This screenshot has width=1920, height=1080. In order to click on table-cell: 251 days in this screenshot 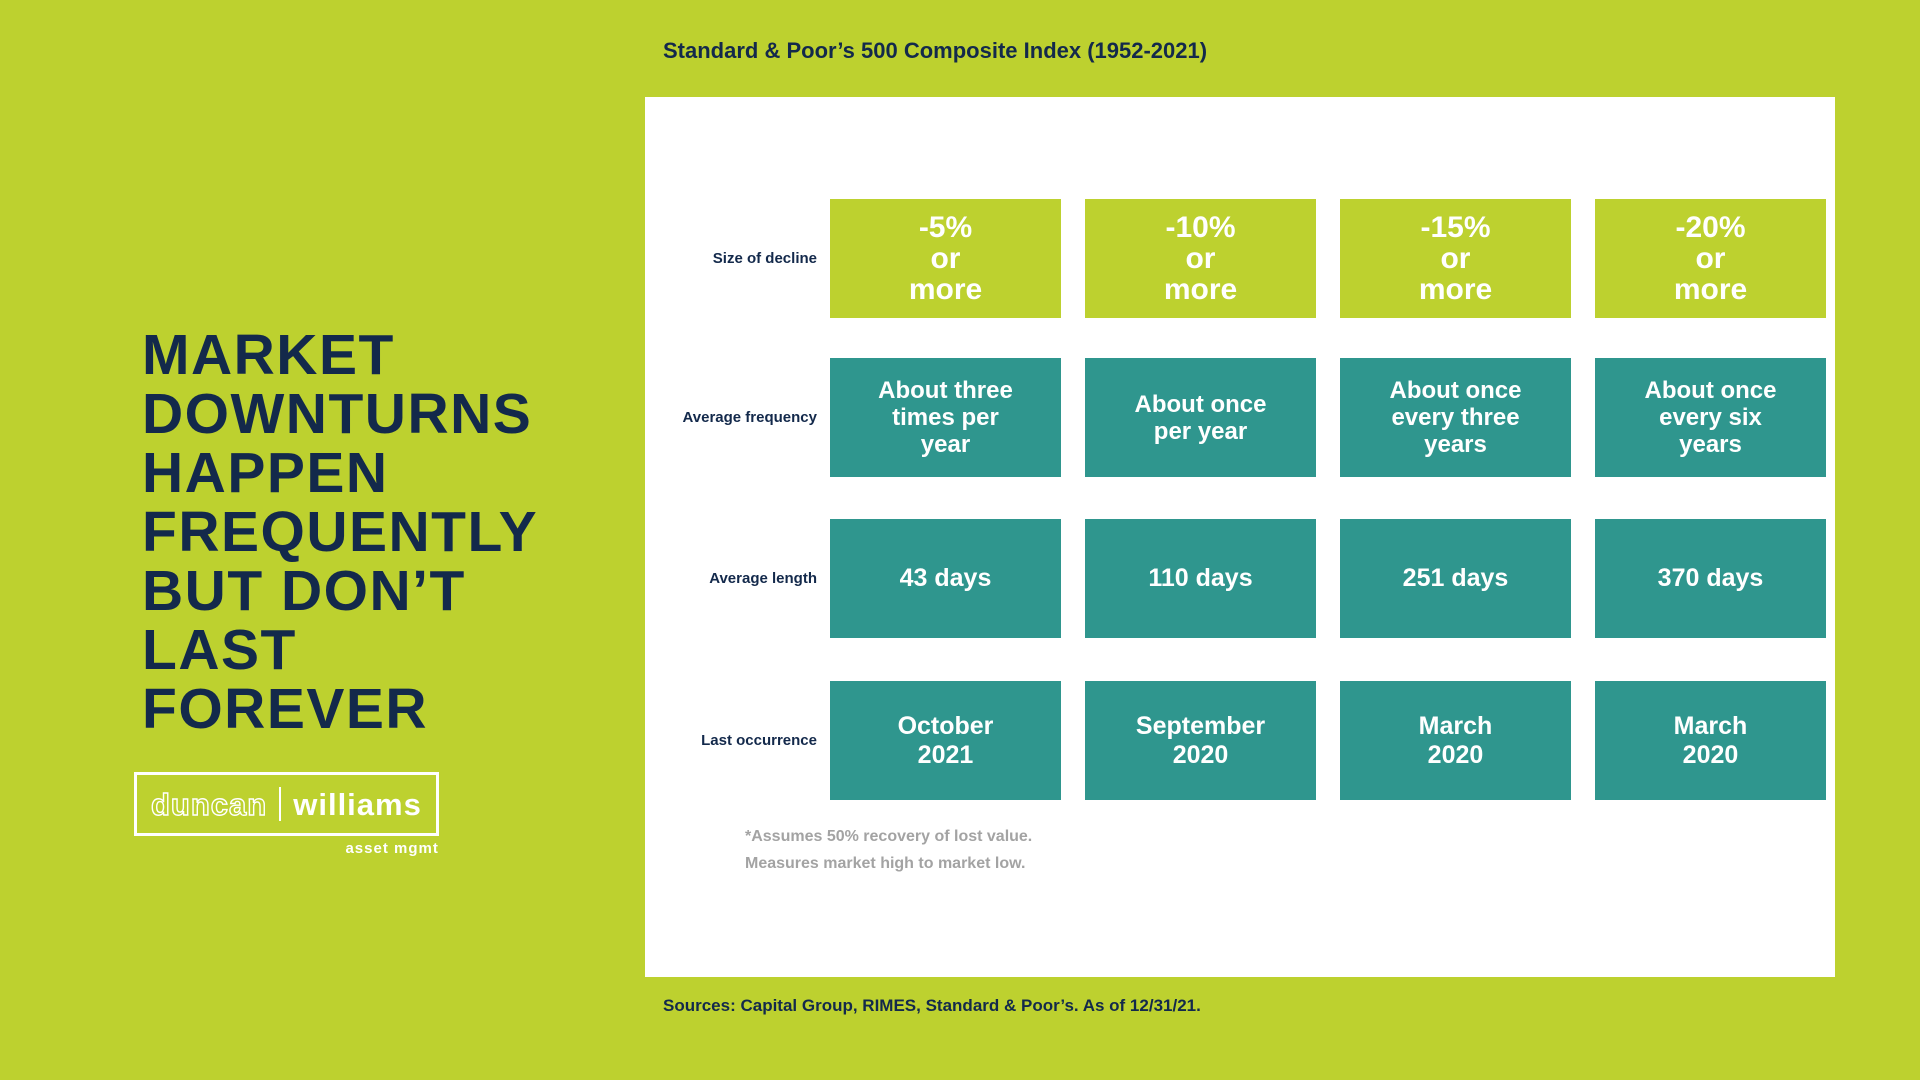, I will do `click(1455, 578)`.